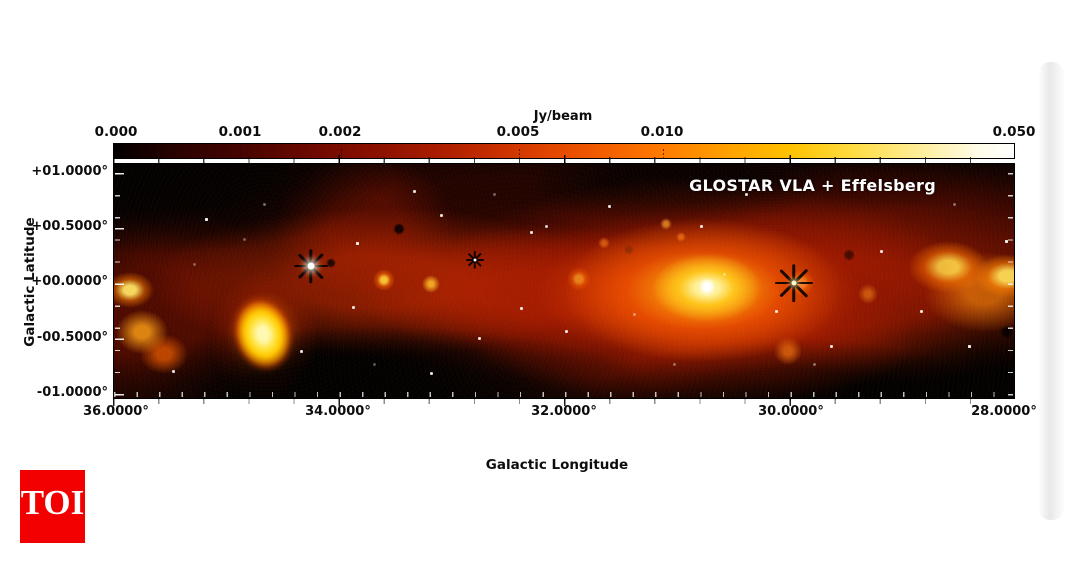 The height and width of the screenshot is (580, 1070). What do you see at coordinates (116, 132) in the screenshot?
I see `colorbar-tick-label: 0.000` at bounding box center [116, 132].